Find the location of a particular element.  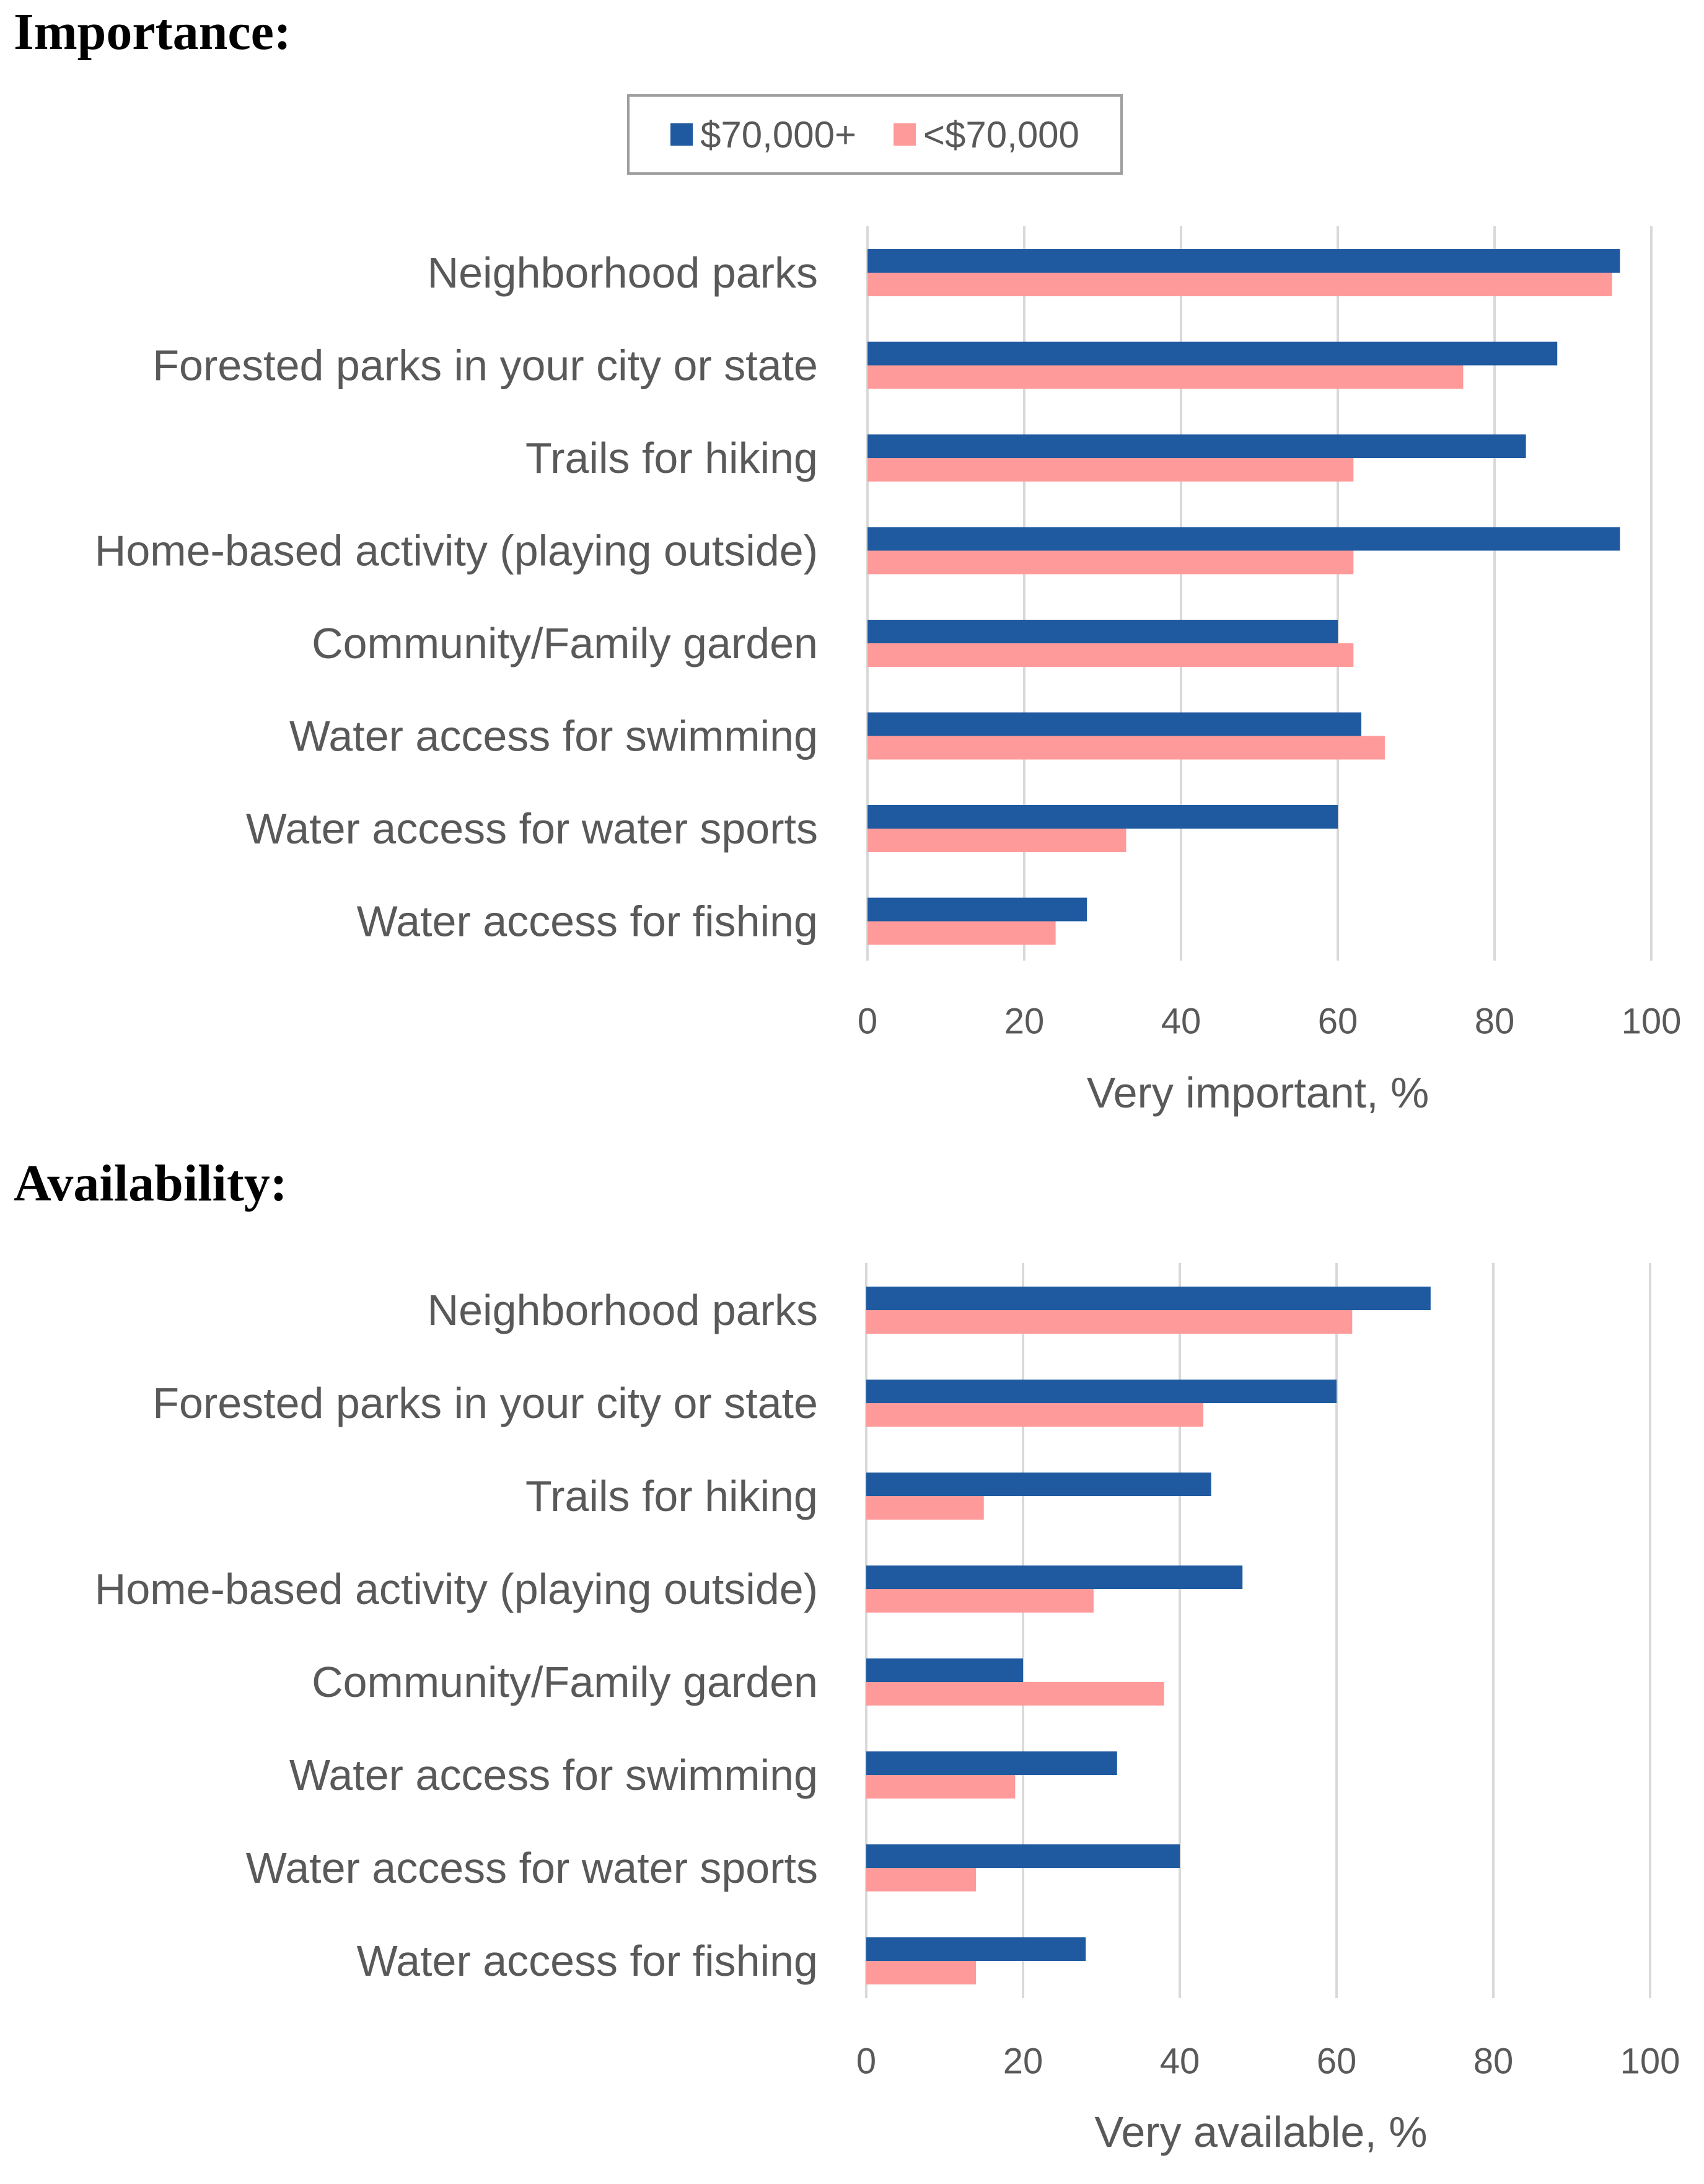

legend: $70,000+ <$70,000 is located at coordinates (875, 134).